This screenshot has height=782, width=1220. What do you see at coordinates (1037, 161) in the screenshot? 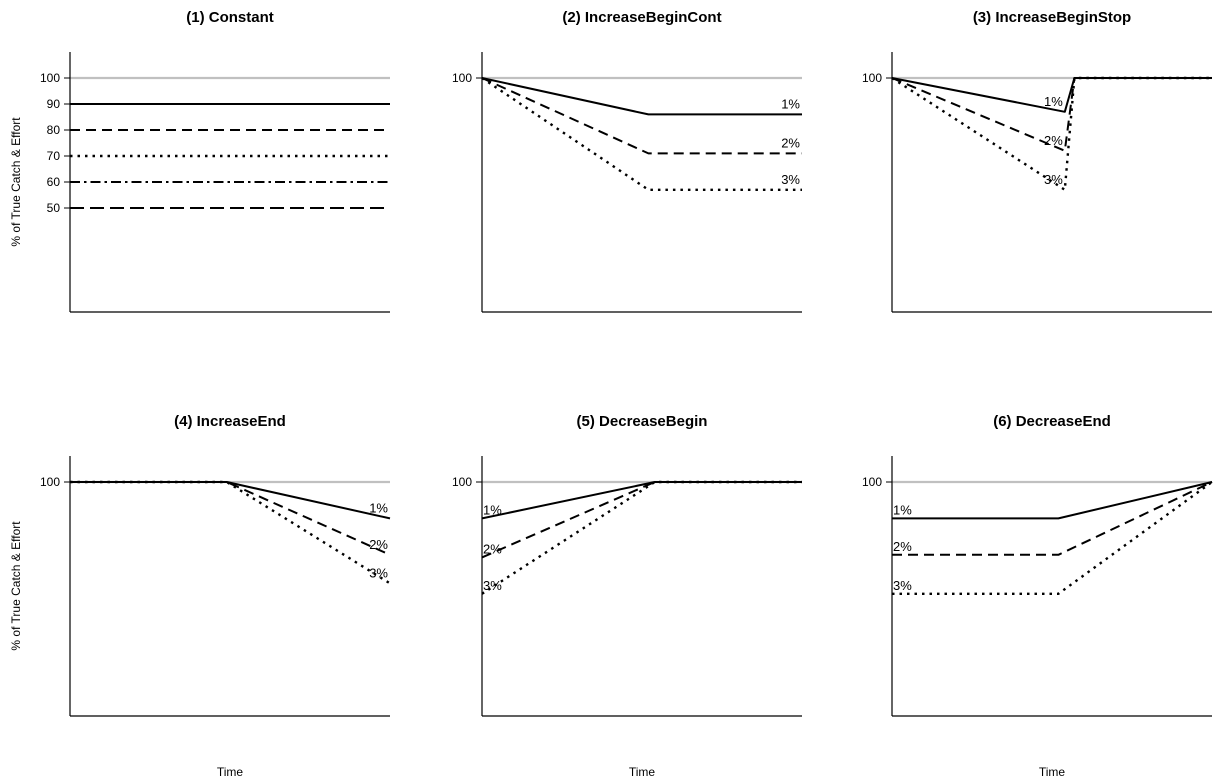
I see `panel-3: (3) IncreaseBeginStop 100 1% 2% 3%` at bounding box center [1037, 161].